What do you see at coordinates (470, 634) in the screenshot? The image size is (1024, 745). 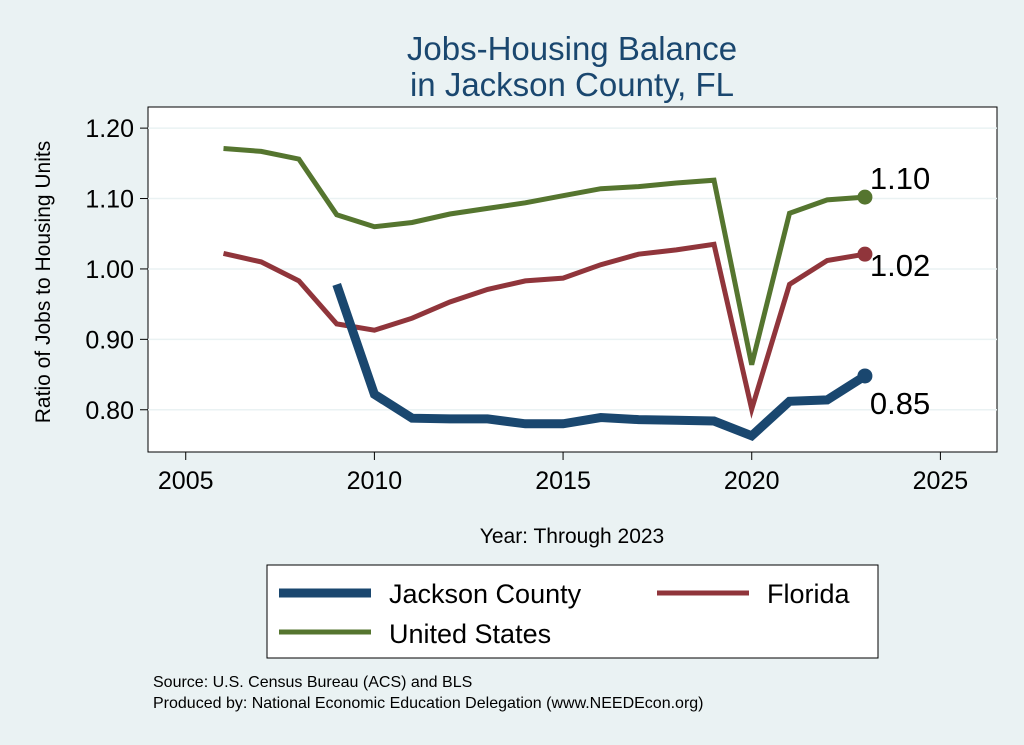 I see `legend-label-united-states: United States` at bounding box center [470, 634].